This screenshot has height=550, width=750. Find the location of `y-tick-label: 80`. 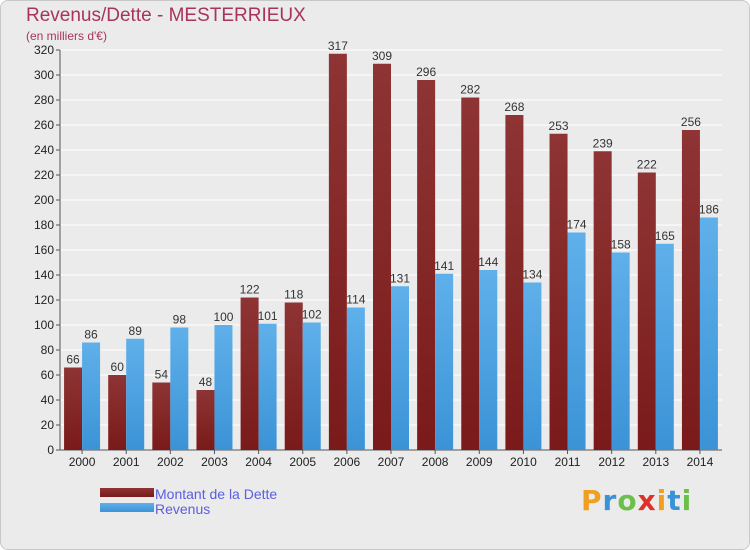

y-tick-label: 80 is located at coordinates (48, 350).